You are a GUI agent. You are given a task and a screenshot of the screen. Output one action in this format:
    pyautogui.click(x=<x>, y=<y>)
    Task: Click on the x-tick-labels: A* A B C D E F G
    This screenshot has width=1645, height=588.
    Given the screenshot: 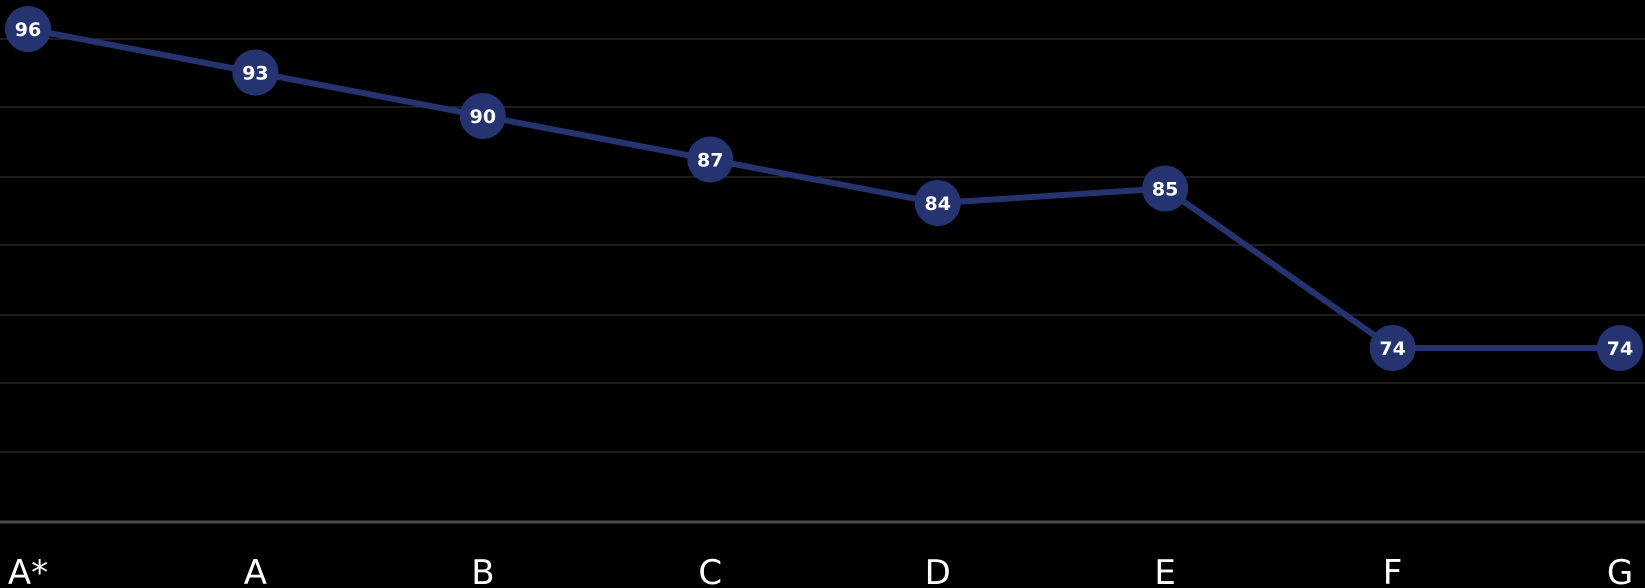 What is the action you would take?
    pyautogui.click(x=820, y=570)
    